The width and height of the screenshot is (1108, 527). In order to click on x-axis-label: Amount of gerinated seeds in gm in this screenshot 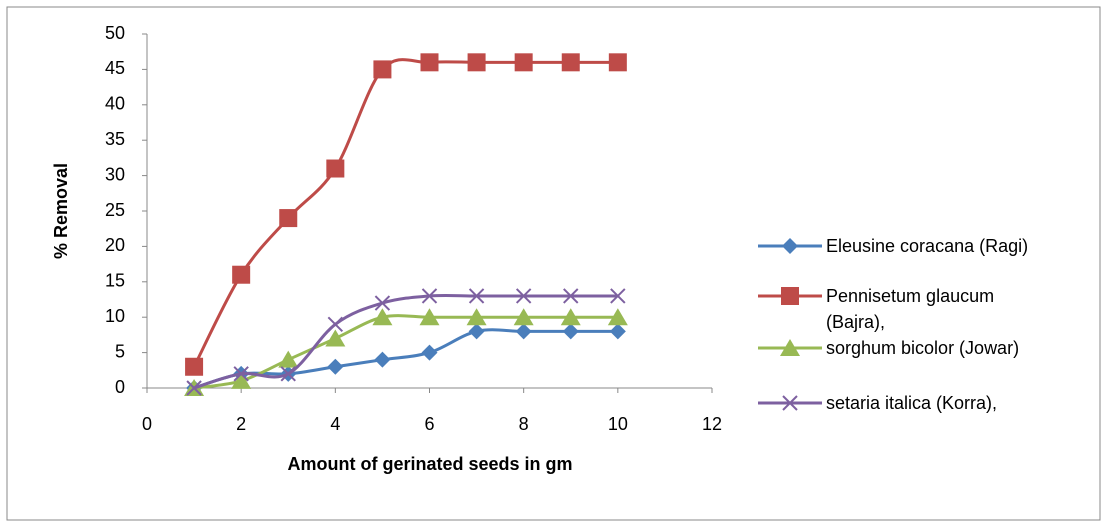, I will do `click(429, 464)`.